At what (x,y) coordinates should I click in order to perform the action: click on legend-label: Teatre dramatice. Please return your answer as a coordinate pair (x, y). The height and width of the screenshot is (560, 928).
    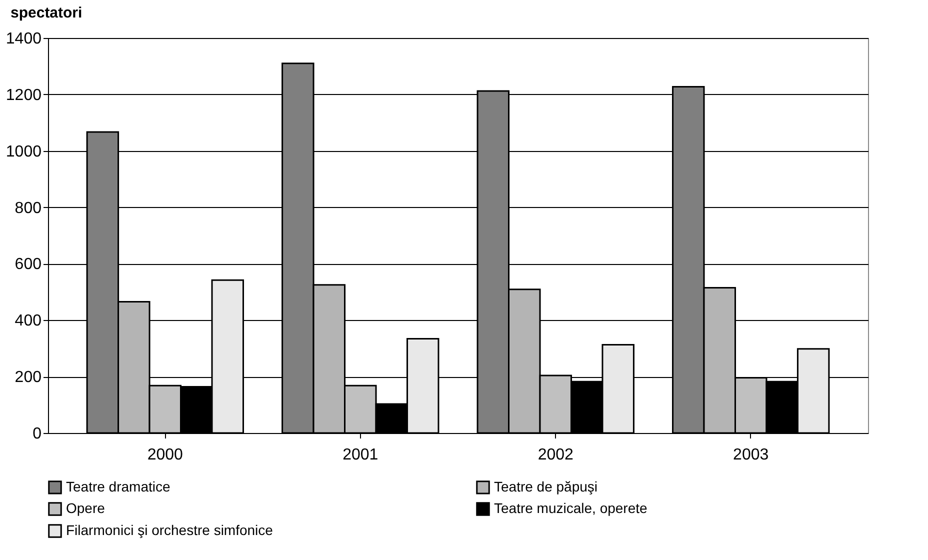
    Looking at the image, I should click on (118, 486).